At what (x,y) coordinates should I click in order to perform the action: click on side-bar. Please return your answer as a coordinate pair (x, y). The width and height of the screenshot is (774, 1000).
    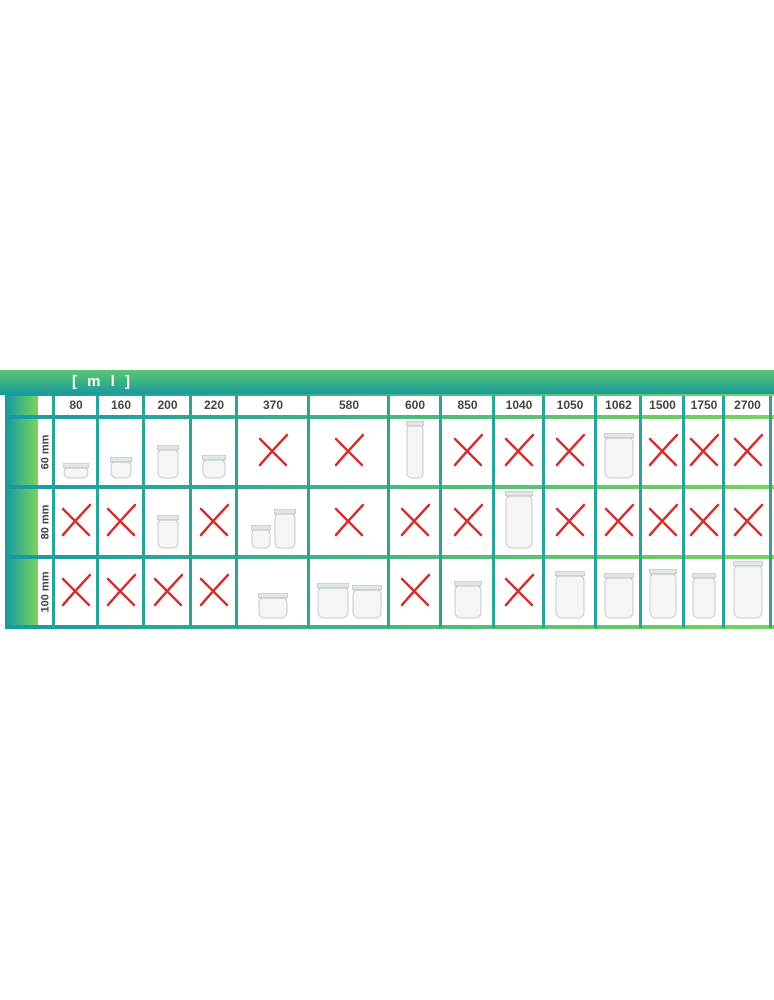
    Looking at the image, I should click on (21, 511).